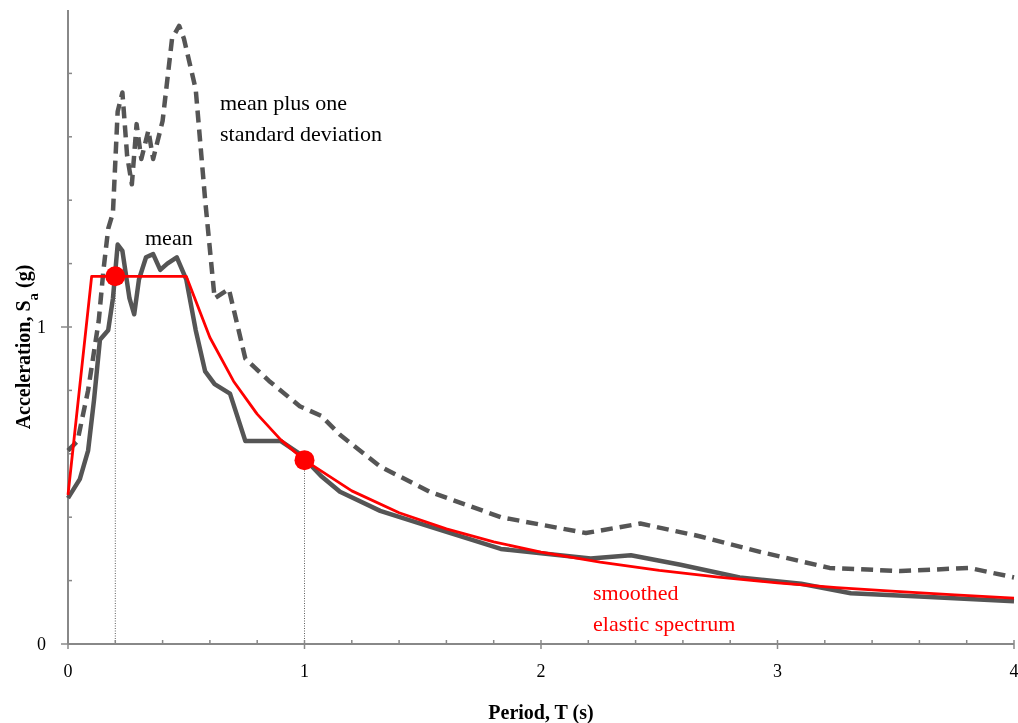 The height and width of the screenshot is (723, 1018). Describe the element at coordinates (68, 671) in the screenshot. I see `x-tick-label: 0` at that location.